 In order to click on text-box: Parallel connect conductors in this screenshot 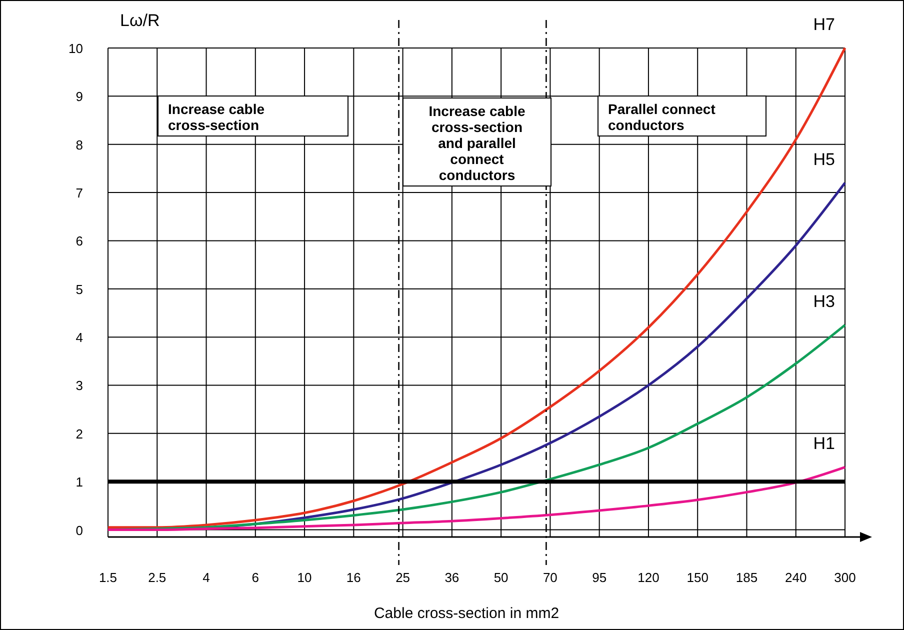, I will do `click(682, 116)`.